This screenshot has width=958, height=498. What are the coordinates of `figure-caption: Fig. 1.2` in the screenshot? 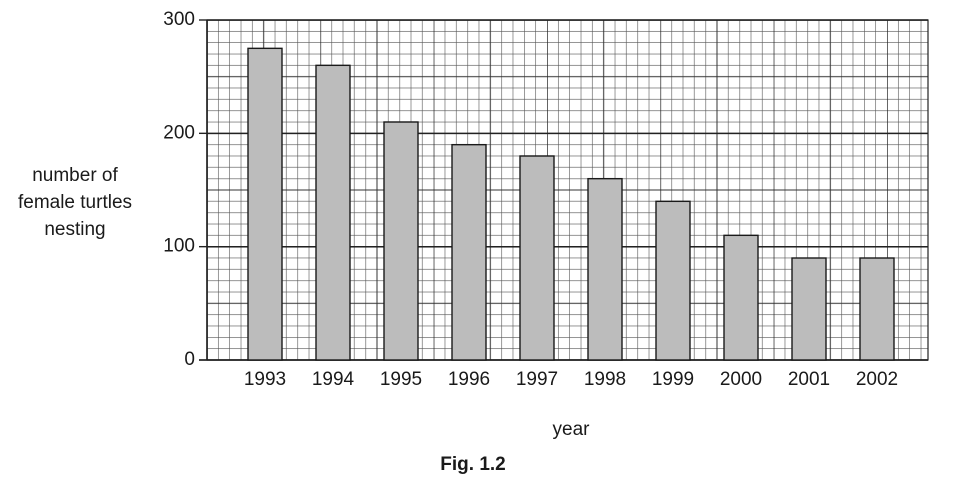 It's located at (472, 464).